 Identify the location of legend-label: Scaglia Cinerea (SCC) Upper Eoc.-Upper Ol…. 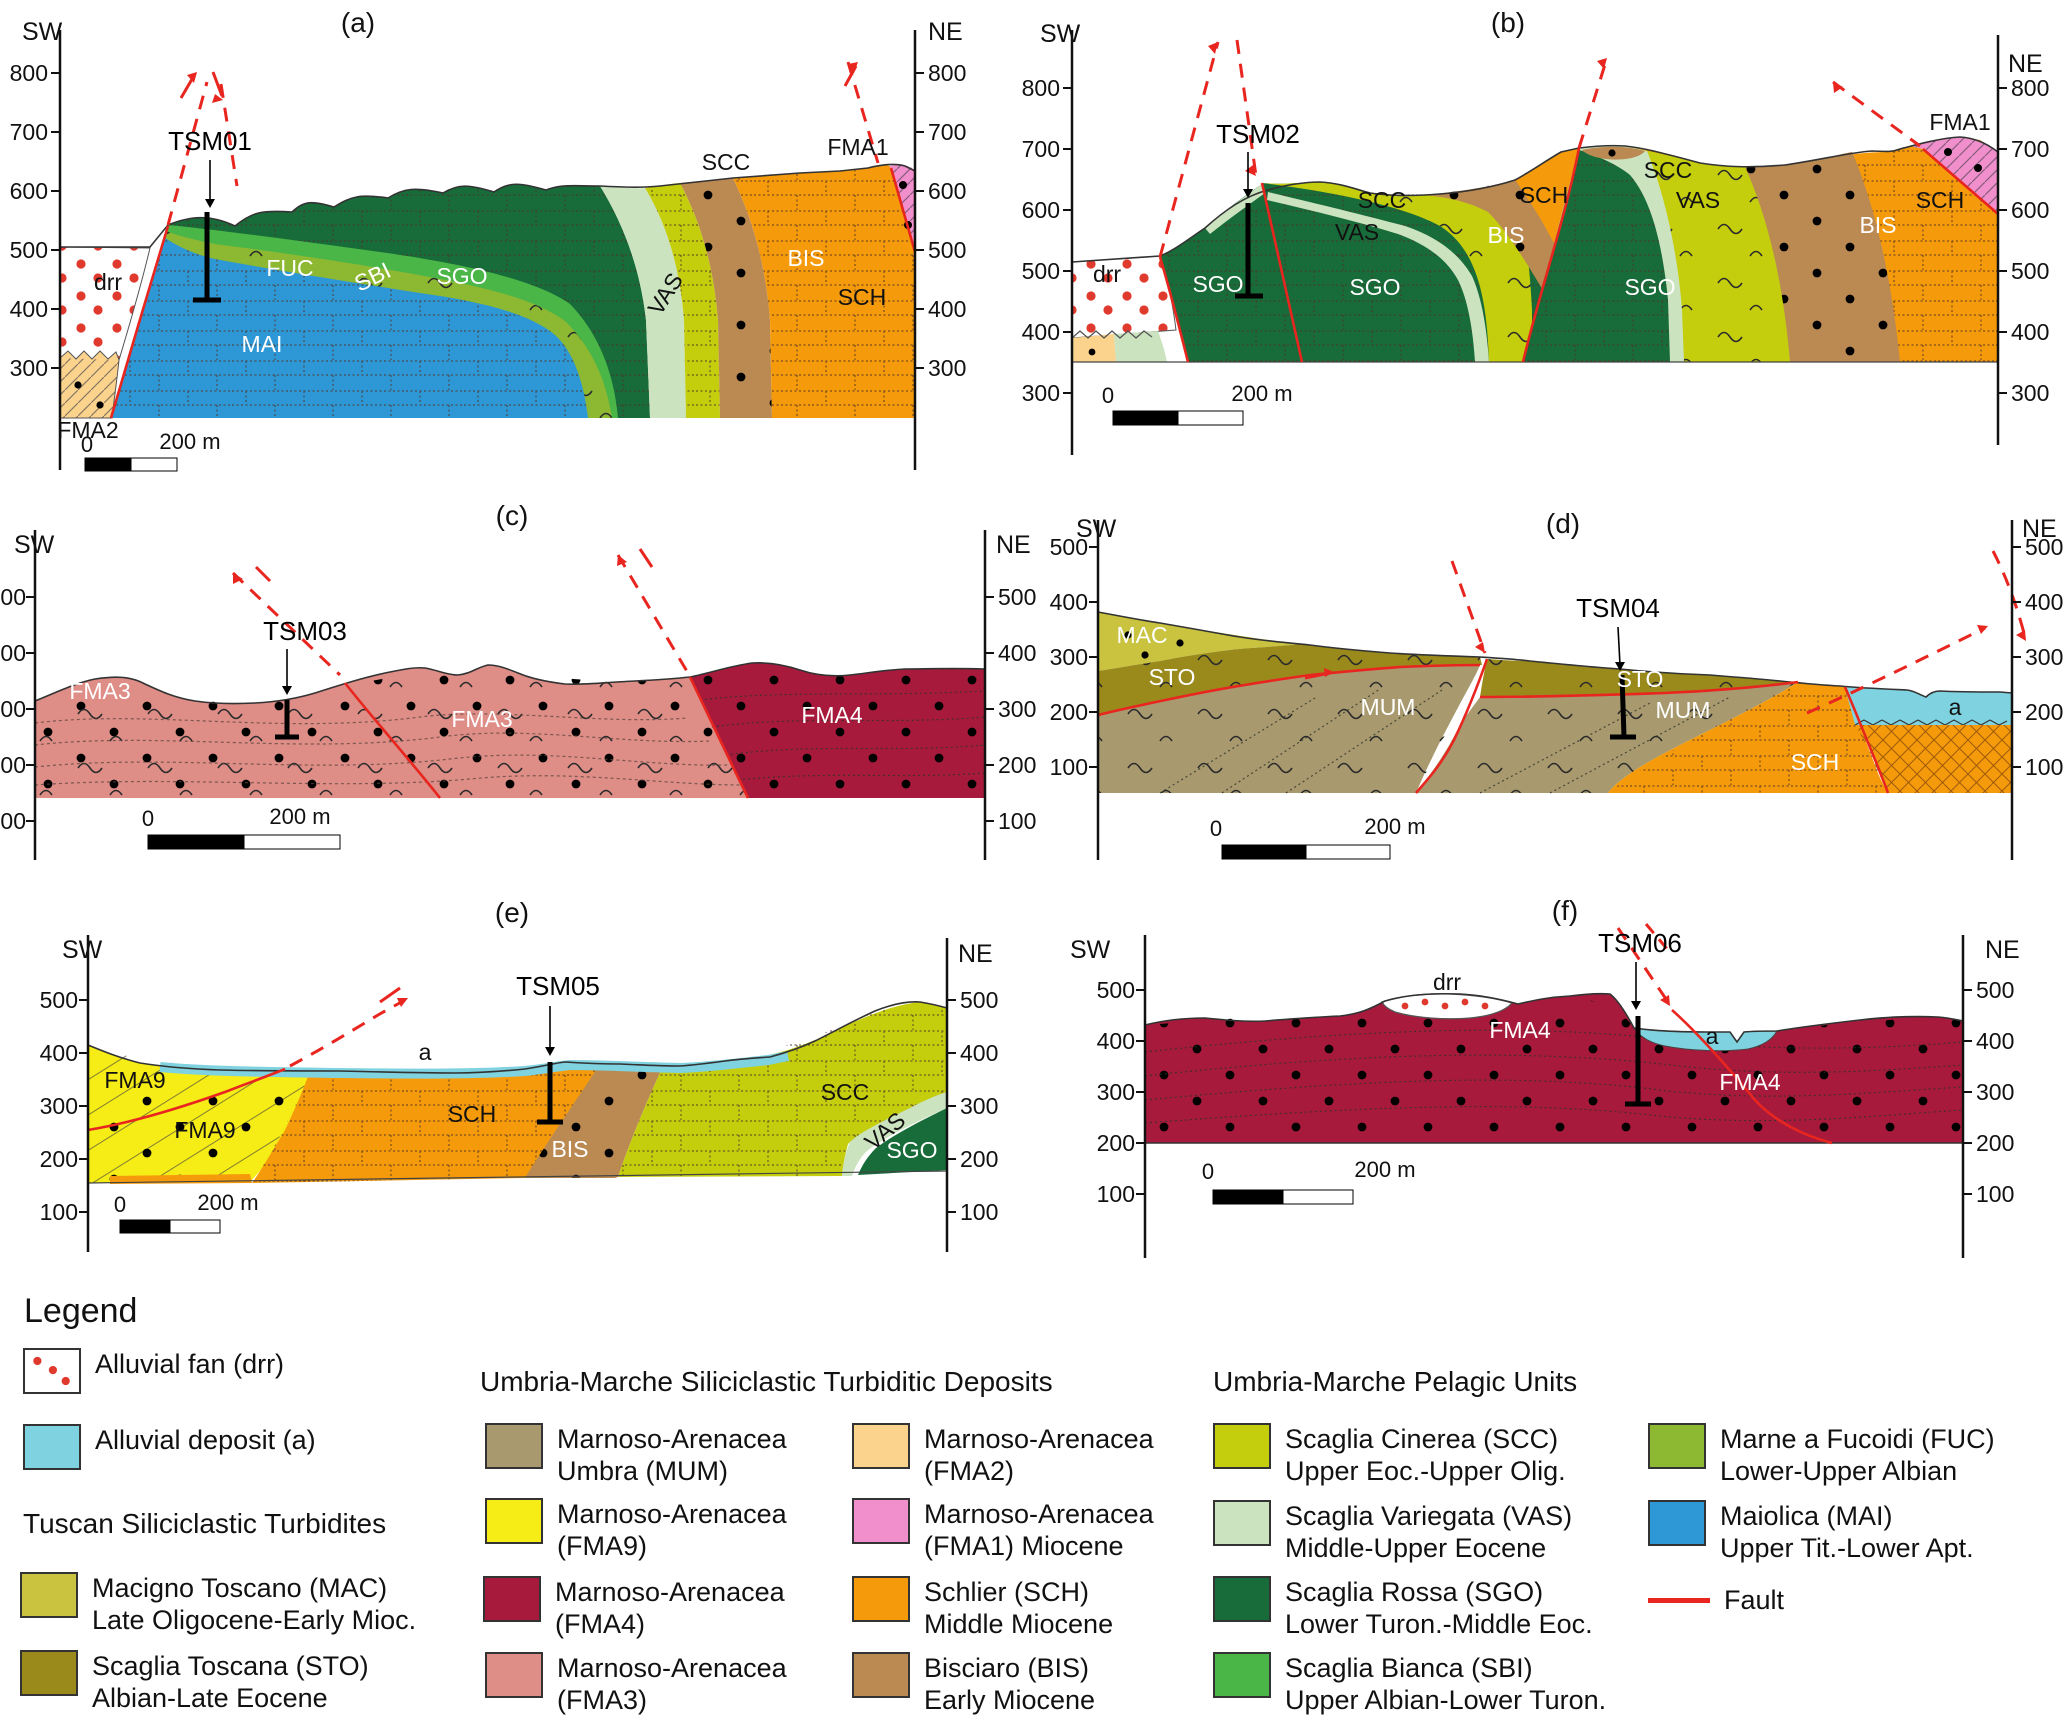
(1425, 1455).